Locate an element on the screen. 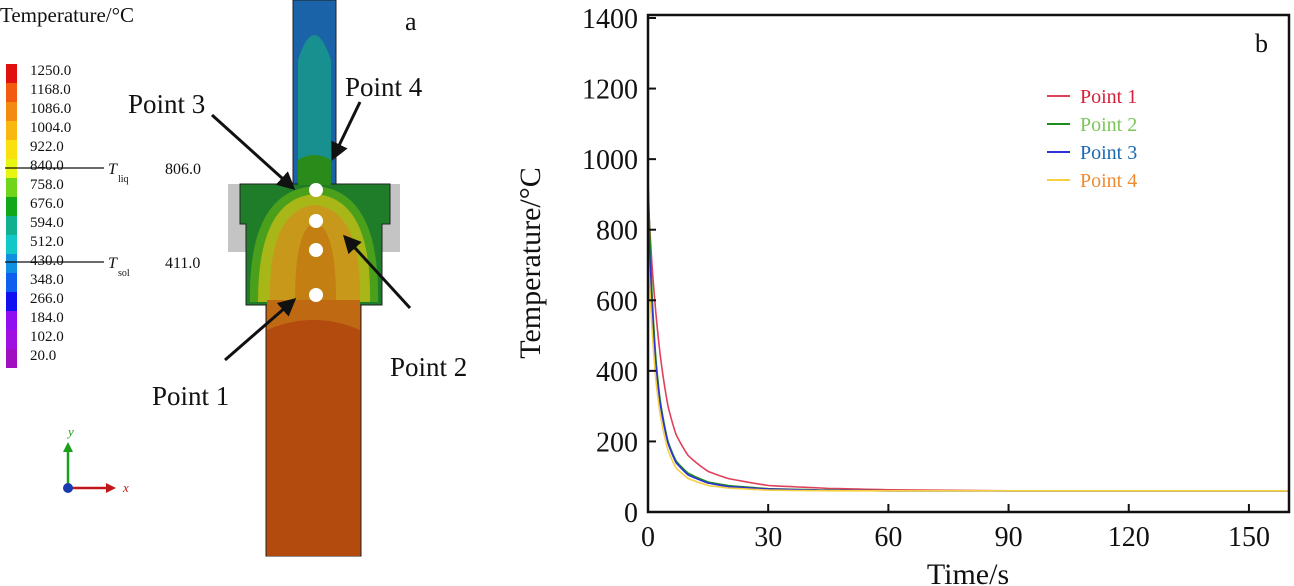  legend-label: Point 1 is located at coordinates (1108, 97).